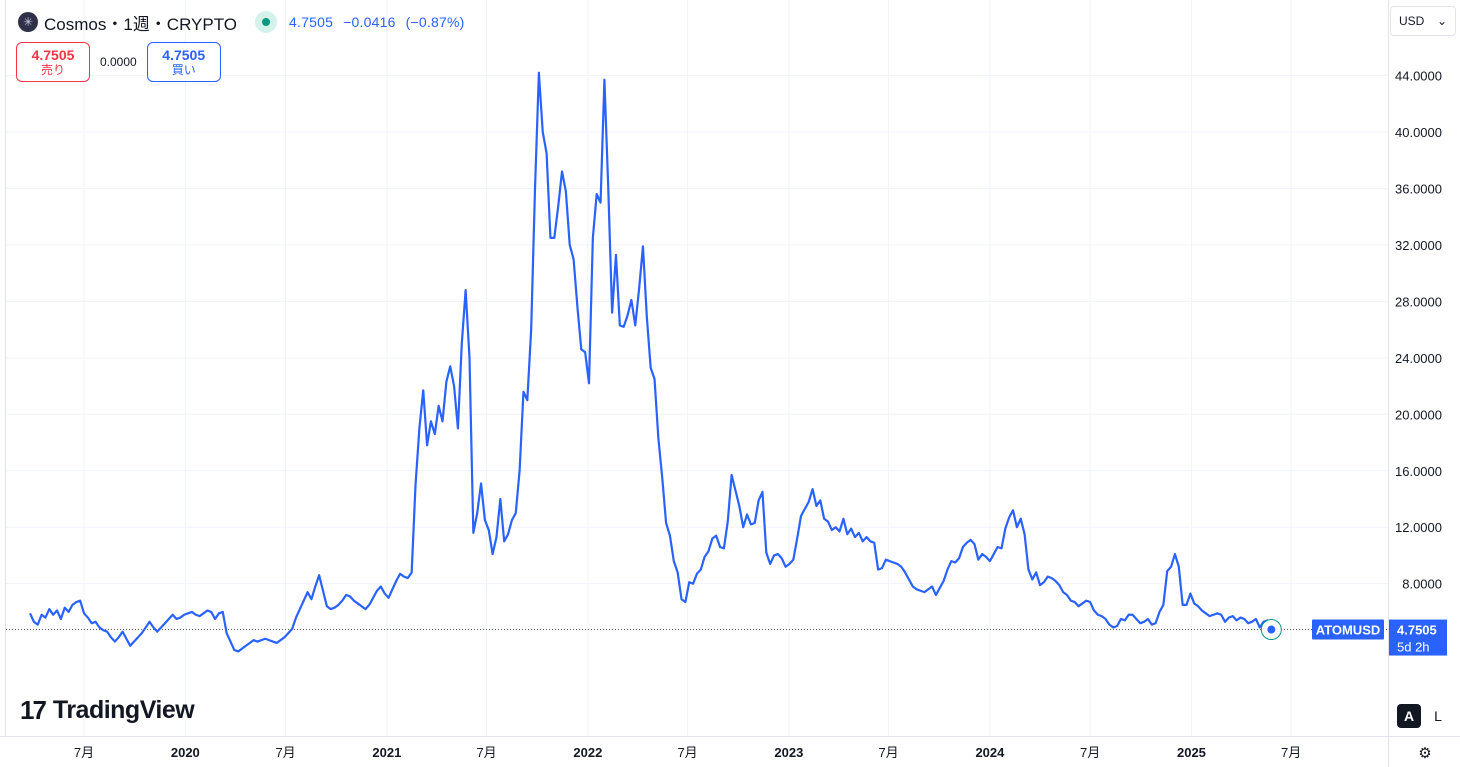  What do you see at coordinates (52, 69) in the screenshot?
I see `sell-label: 売り` at bounding box center [52, 69].